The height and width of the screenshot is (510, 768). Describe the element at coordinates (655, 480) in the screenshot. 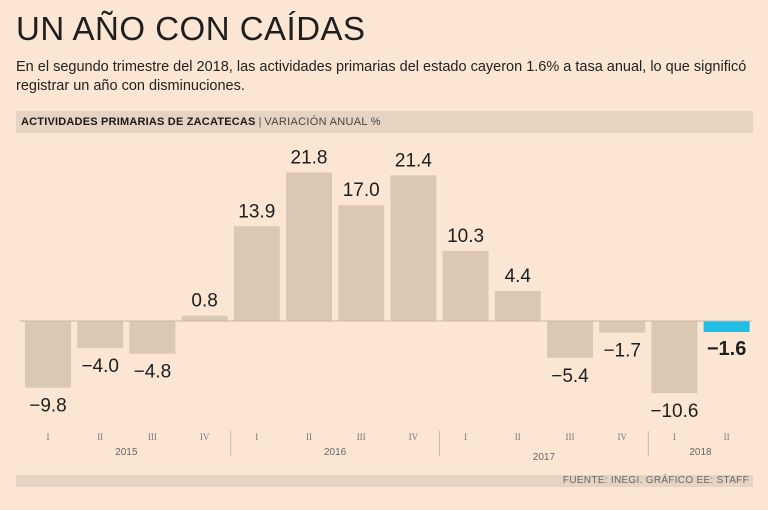

I see `source-note: FUENTE: INEGI. GRÁFICO EE: STAFF` at that location.